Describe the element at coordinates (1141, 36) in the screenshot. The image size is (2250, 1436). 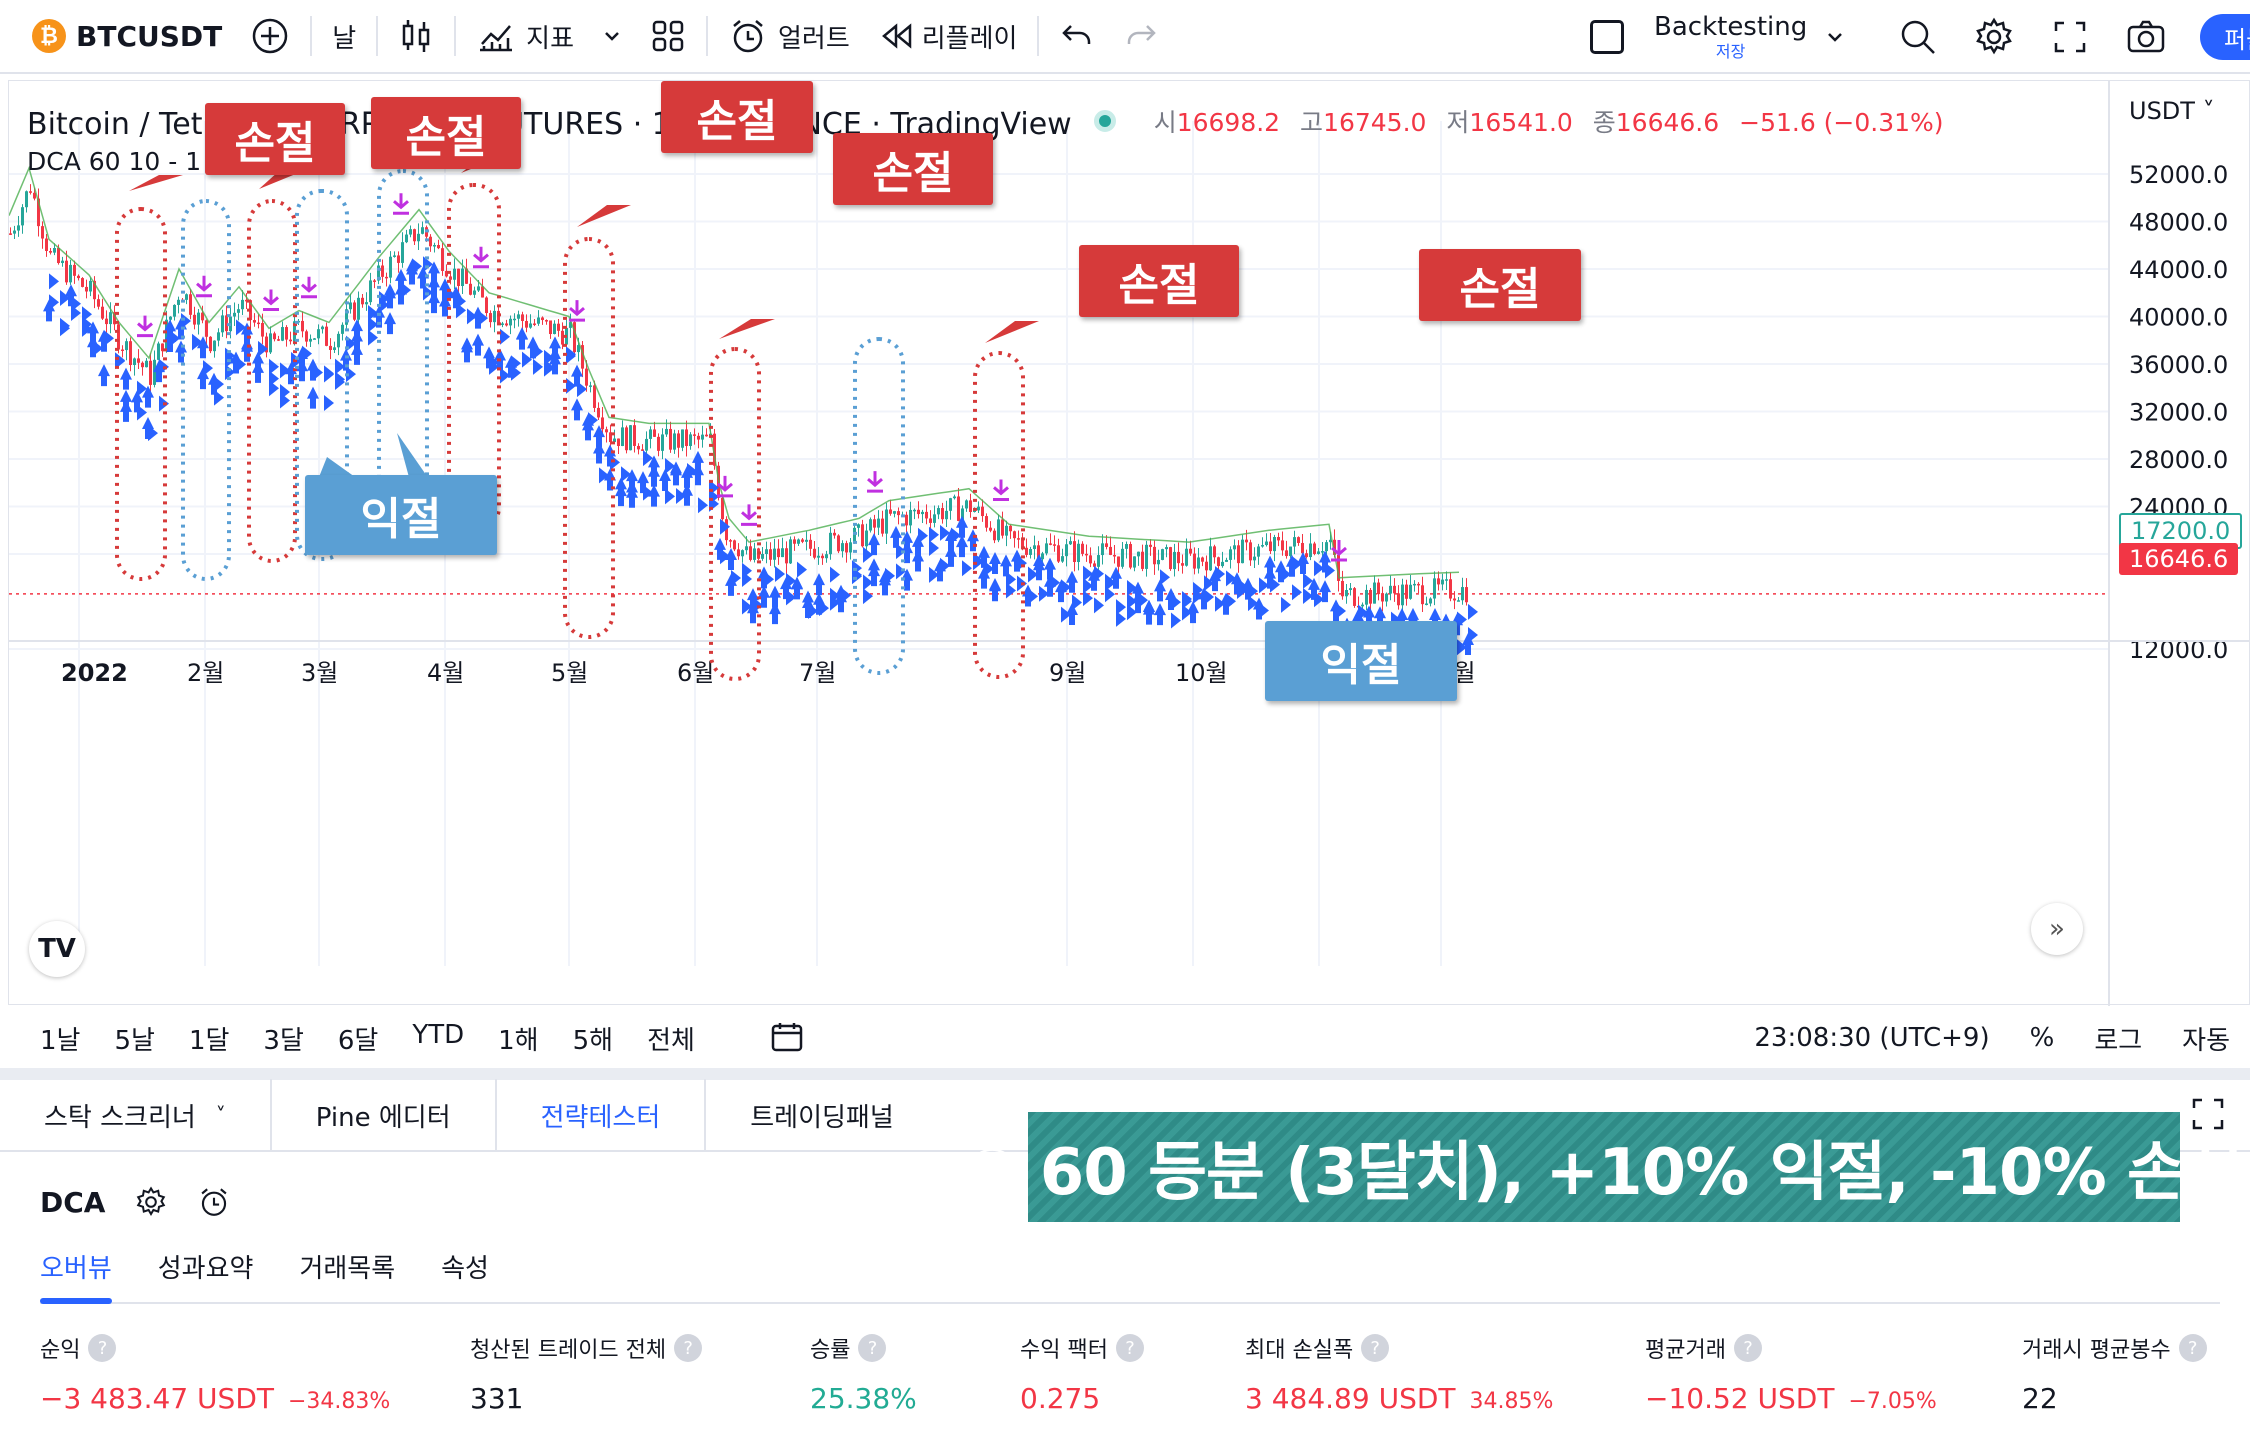
I see `redo-button` at that location.